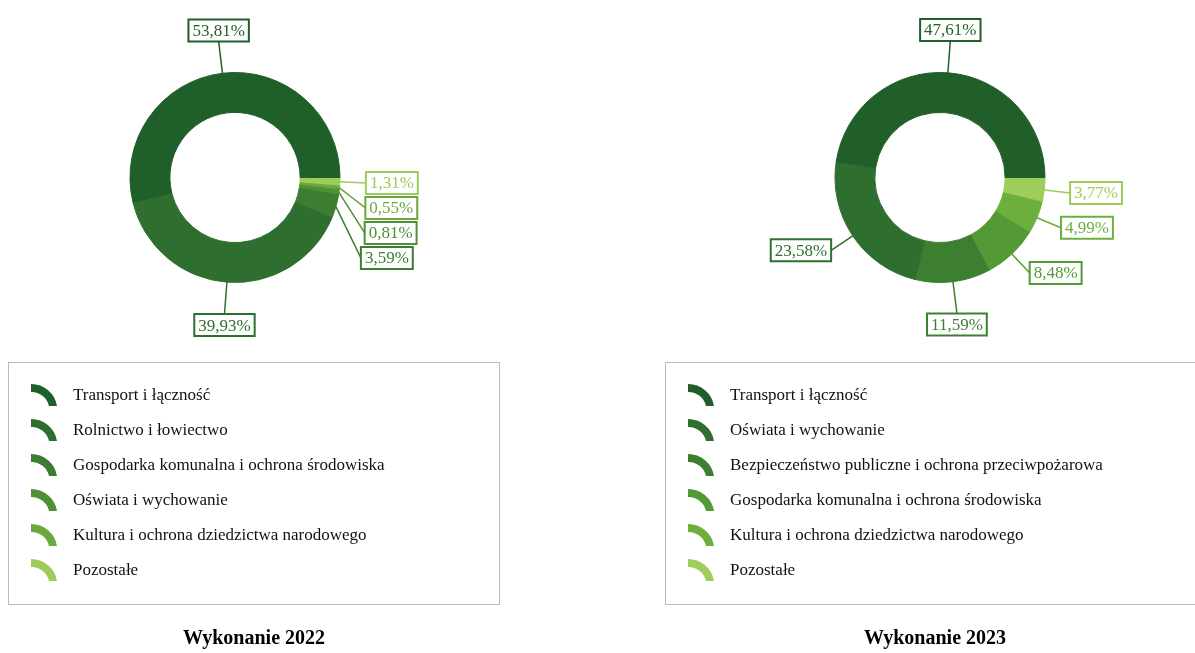 Image resolution: width=1195 pixels, height=653 pixels. I want to click on legend-label: Bezpieczeństwo publiczne i ochrona przeciwpożarowa, so click(916, 464).